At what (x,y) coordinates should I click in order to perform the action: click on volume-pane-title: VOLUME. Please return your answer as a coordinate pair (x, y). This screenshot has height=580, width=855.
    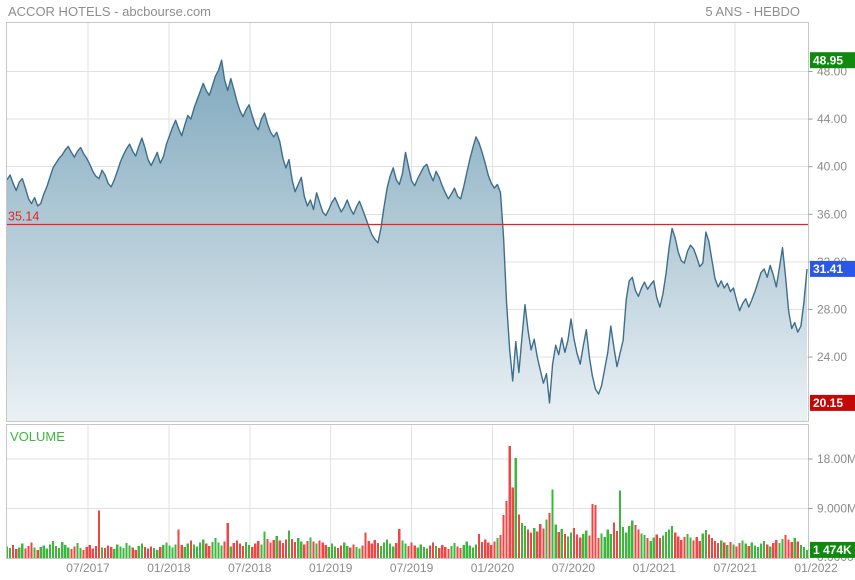
    Looking at the image, I should click on (37, 436).